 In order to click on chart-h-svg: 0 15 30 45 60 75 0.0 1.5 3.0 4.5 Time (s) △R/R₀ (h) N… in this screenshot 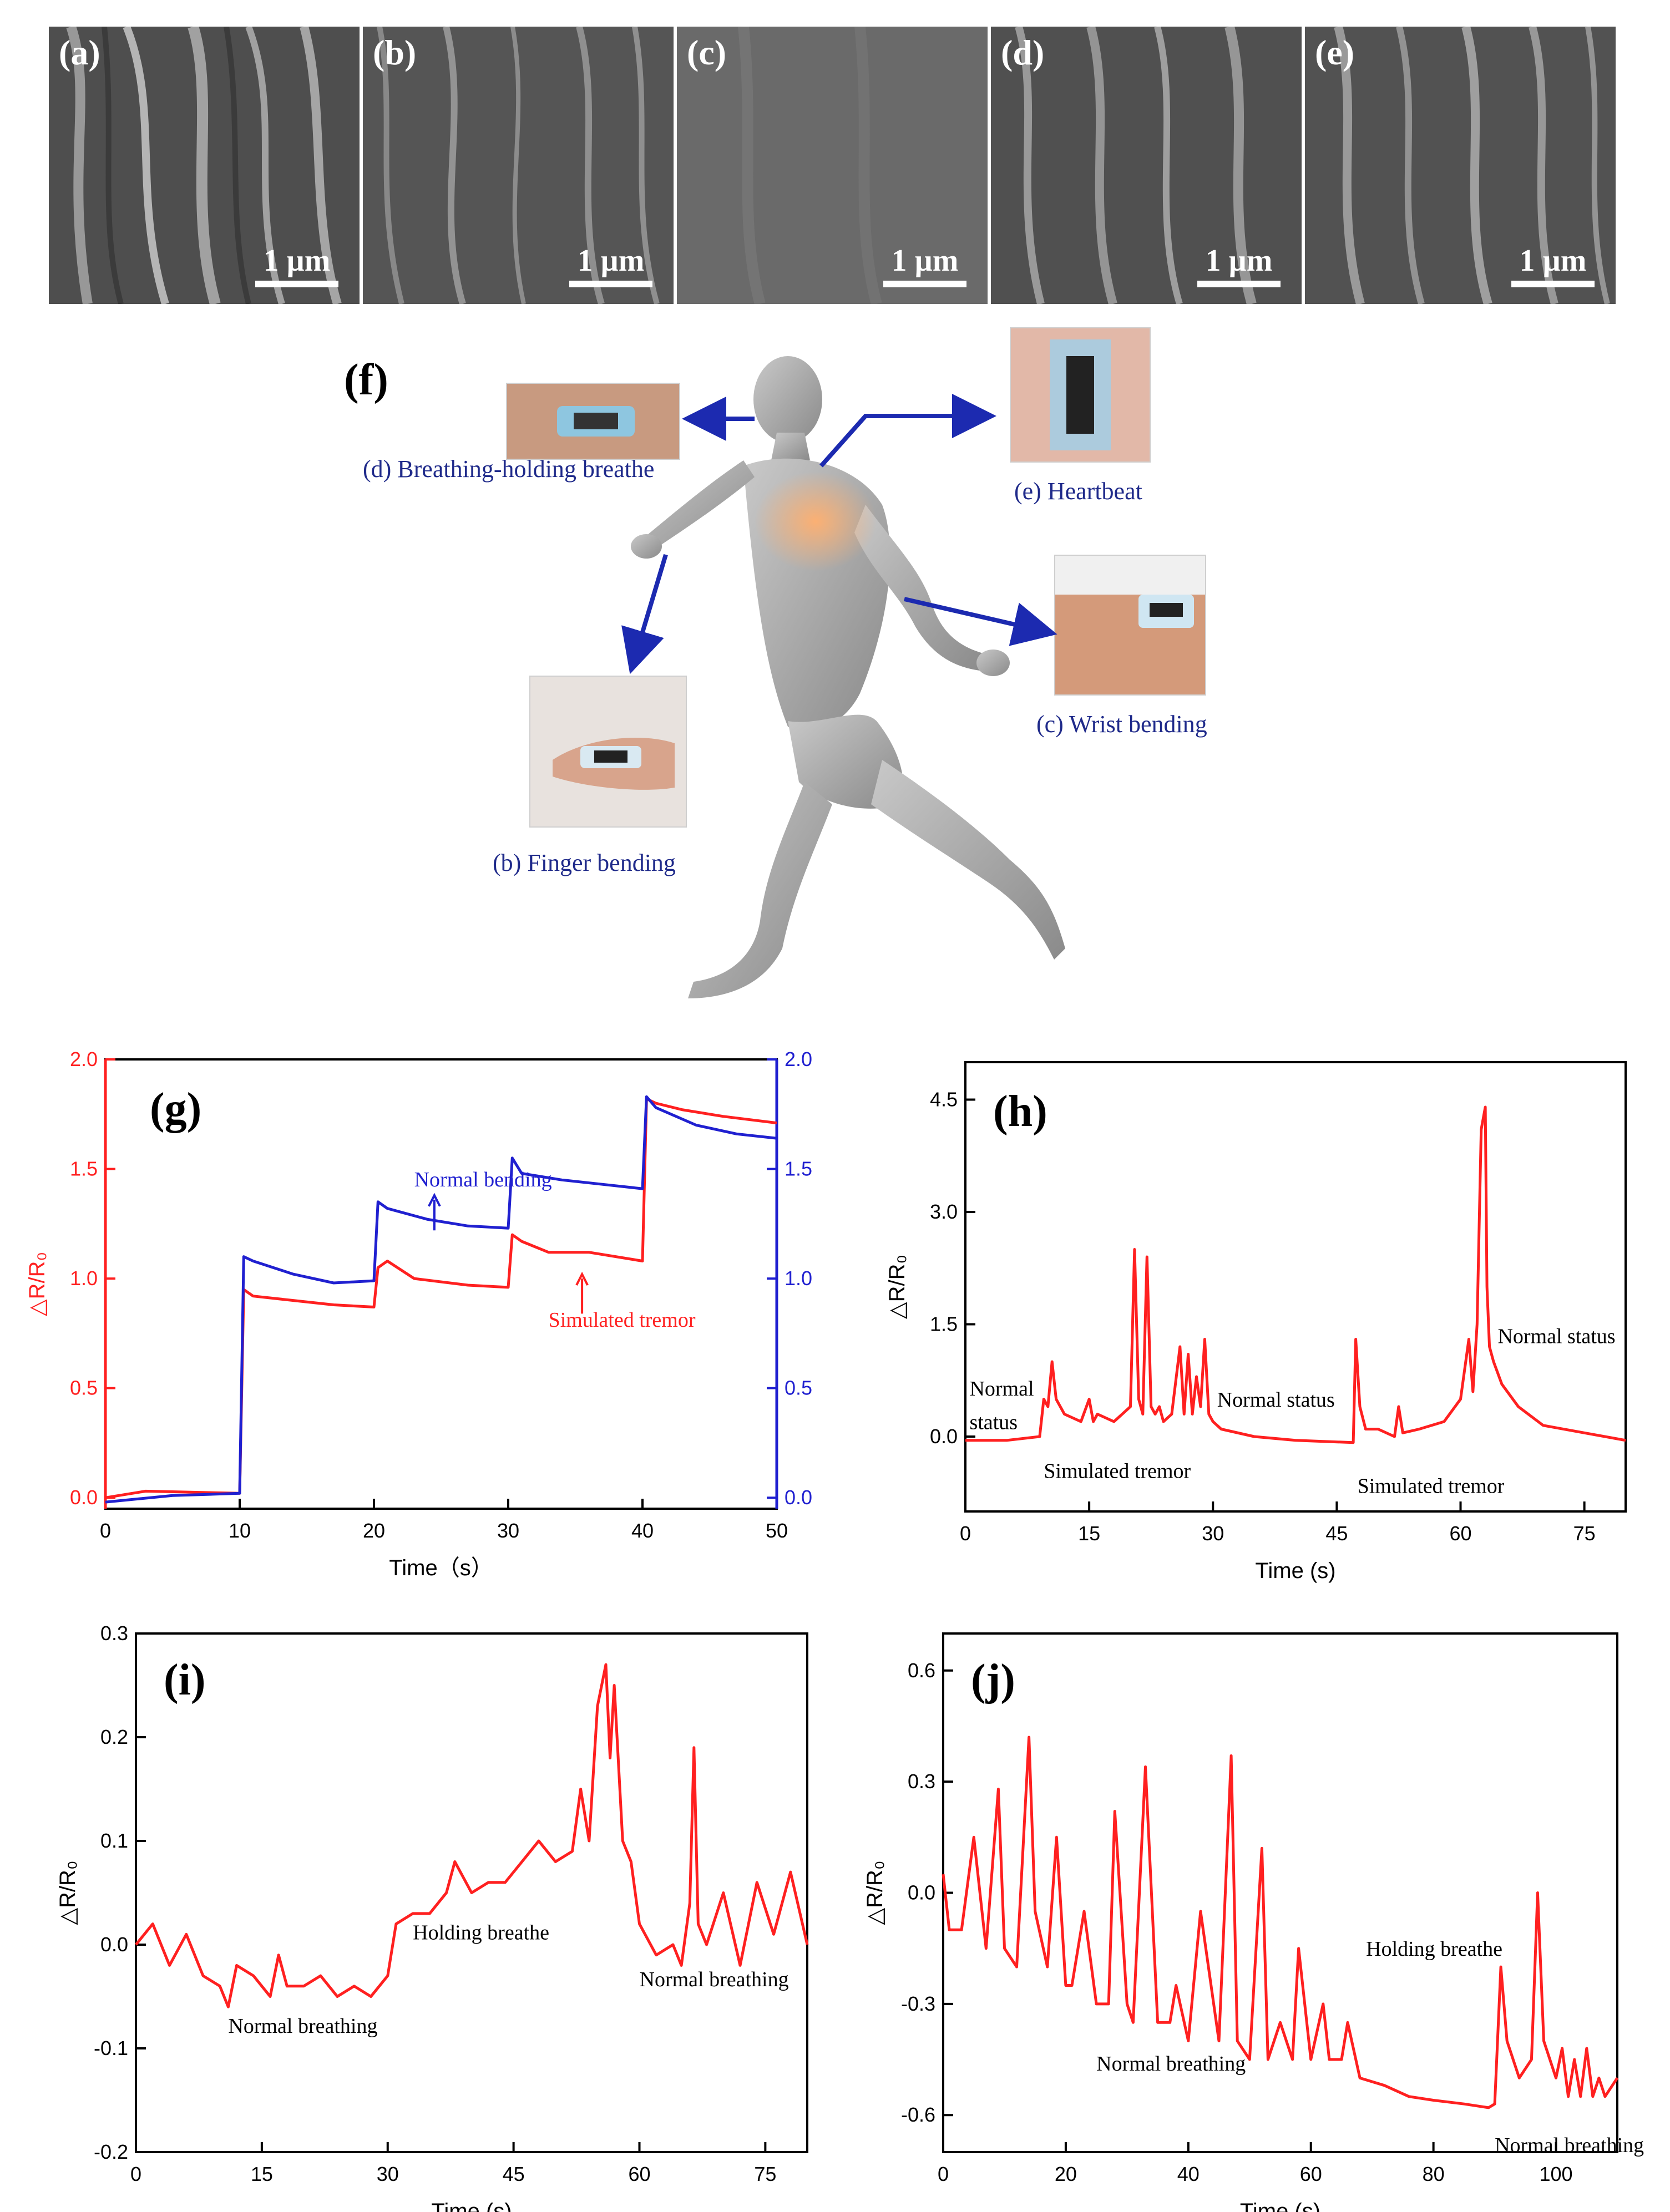, I will do `click(1256, 1322)`.